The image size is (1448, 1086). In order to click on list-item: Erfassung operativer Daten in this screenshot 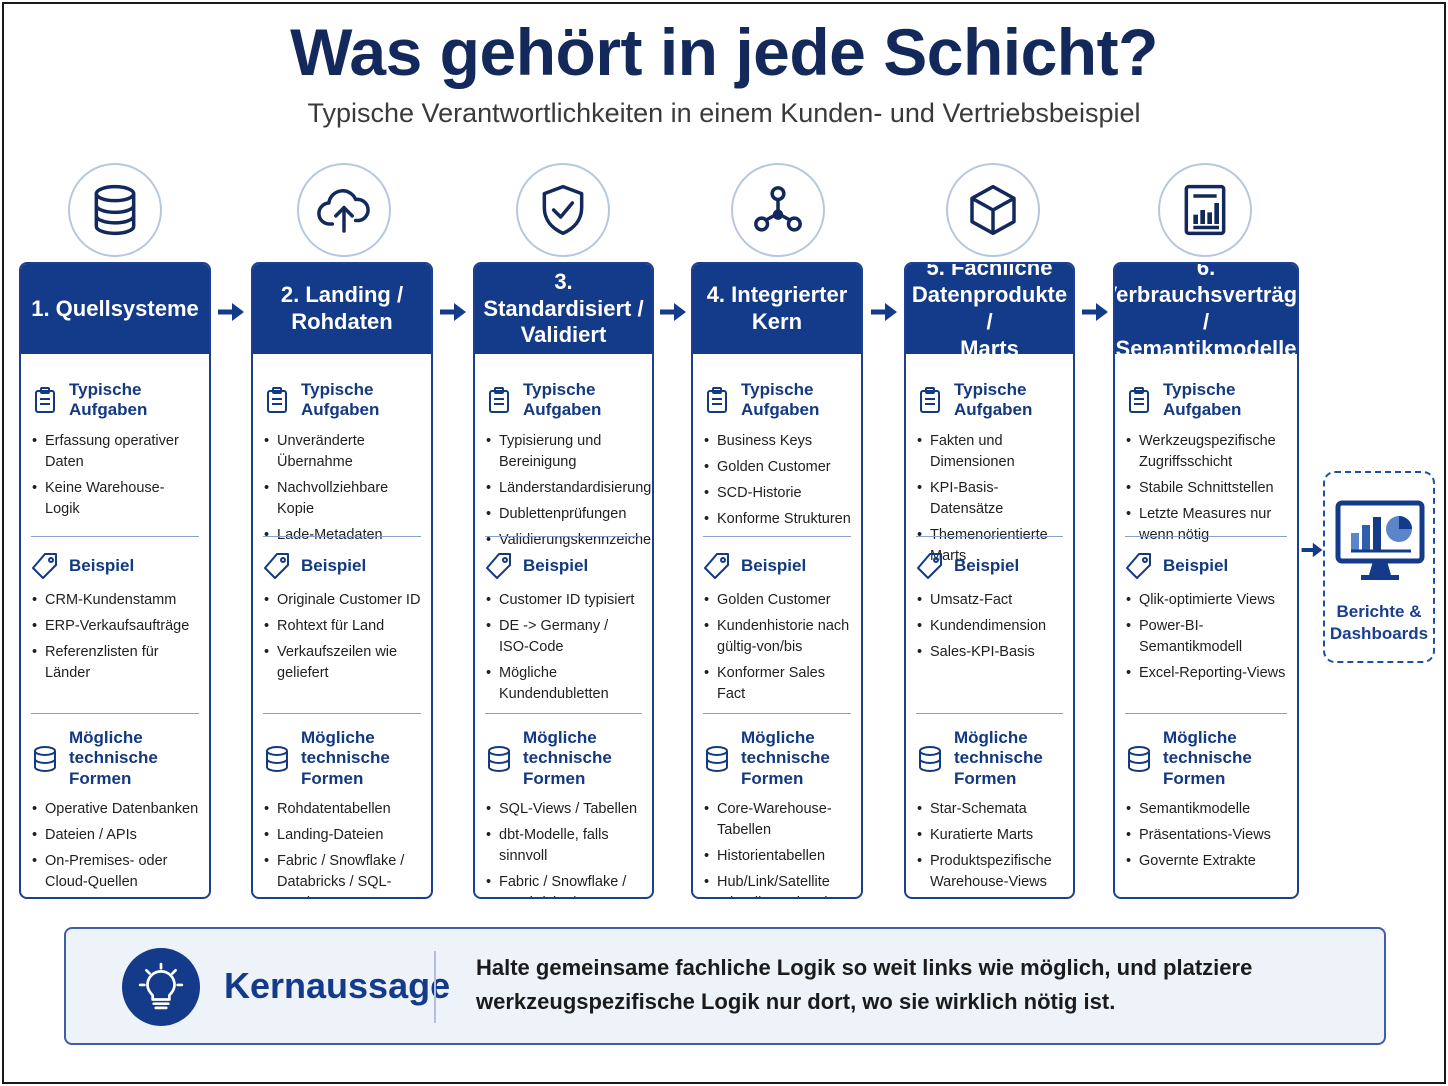, I will do `click(115, 452)`.